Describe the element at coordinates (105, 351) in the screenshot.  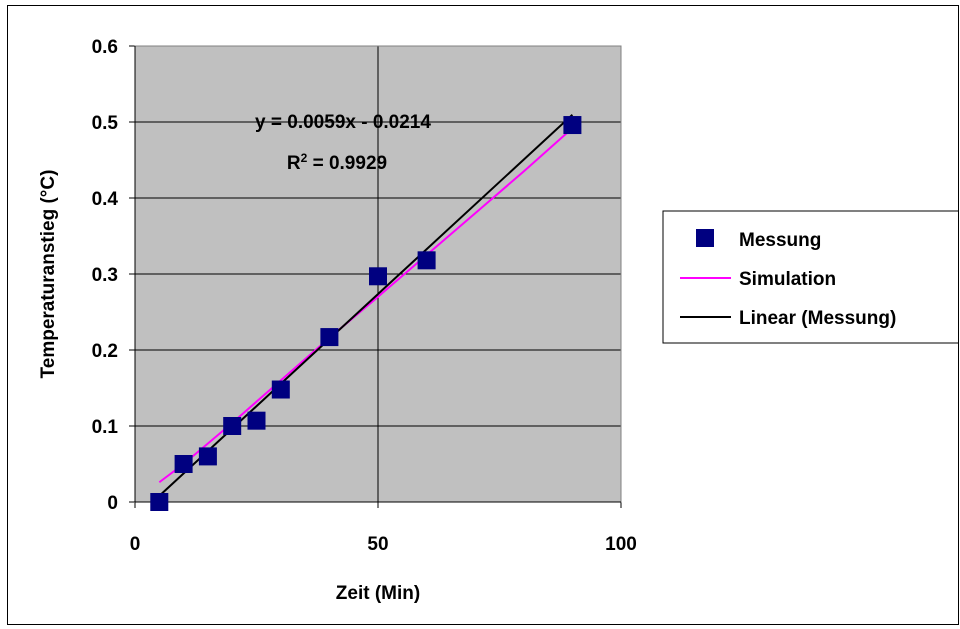
I see `y-tick-label: 0.2` at that location.